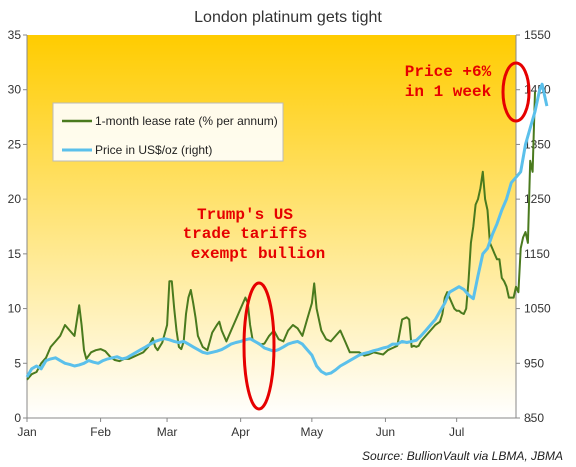  What do you see at coordinates (312, 432) in the screenshot?
I see `x-tick-label: May` at bounding box center [312, 432].